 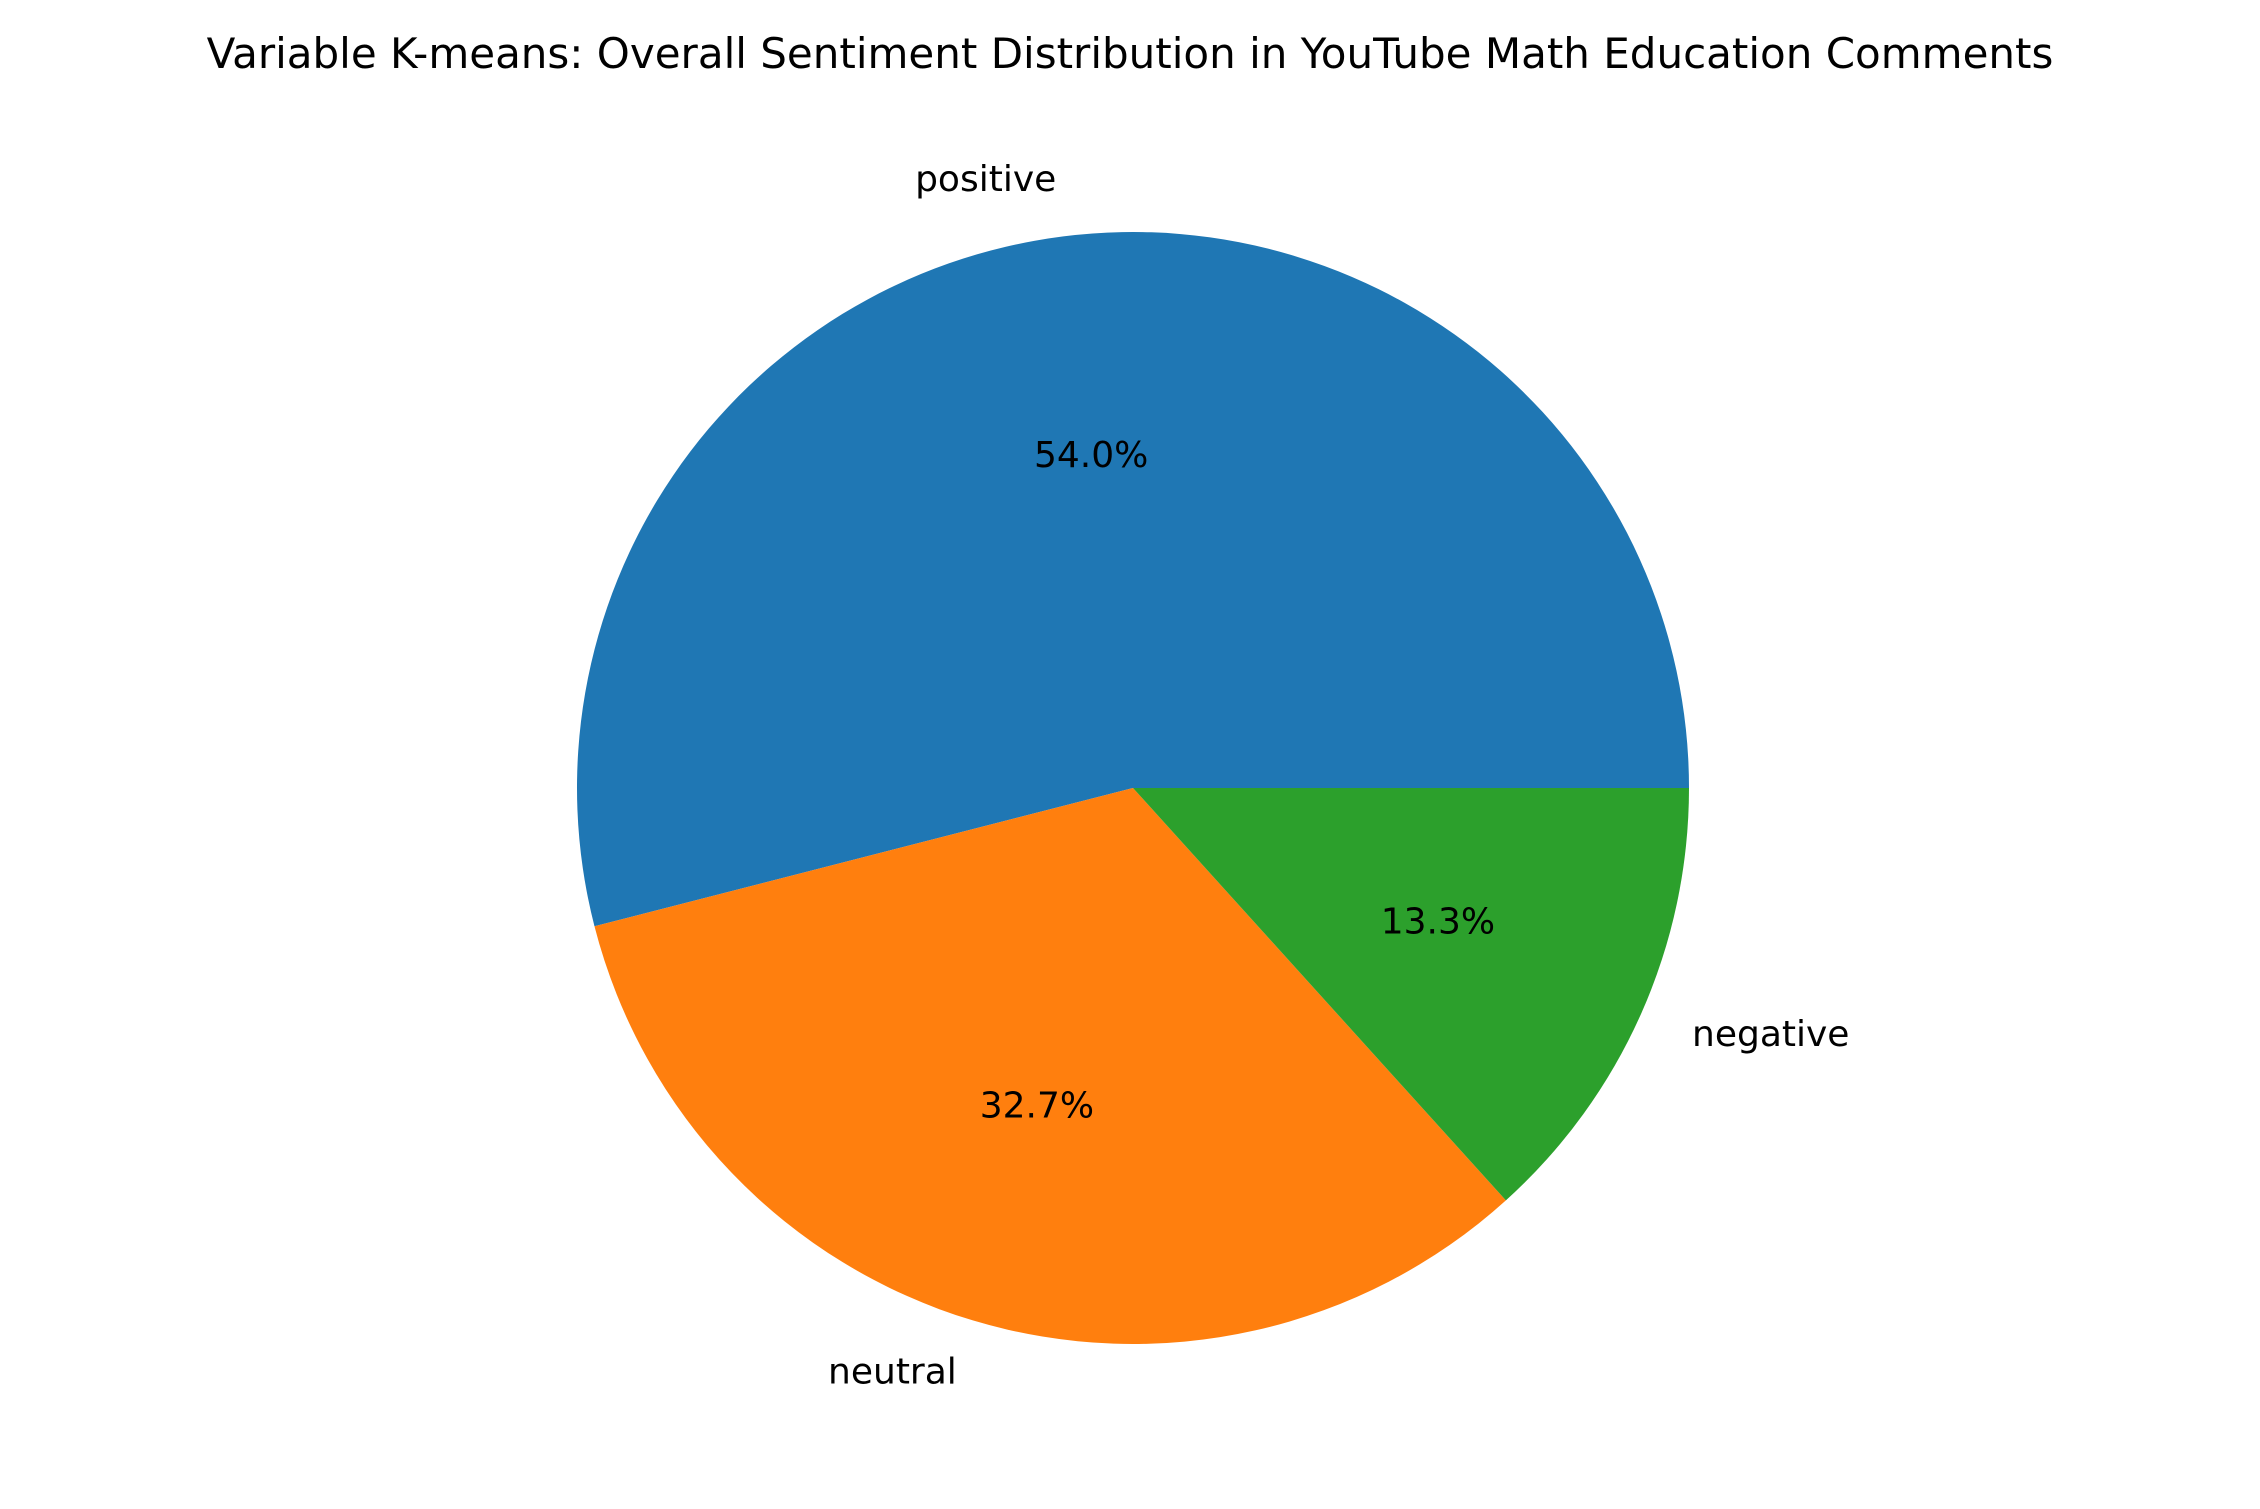 I want to click on pct-label-positive: 54.0%, so click(x=1091, y=455).